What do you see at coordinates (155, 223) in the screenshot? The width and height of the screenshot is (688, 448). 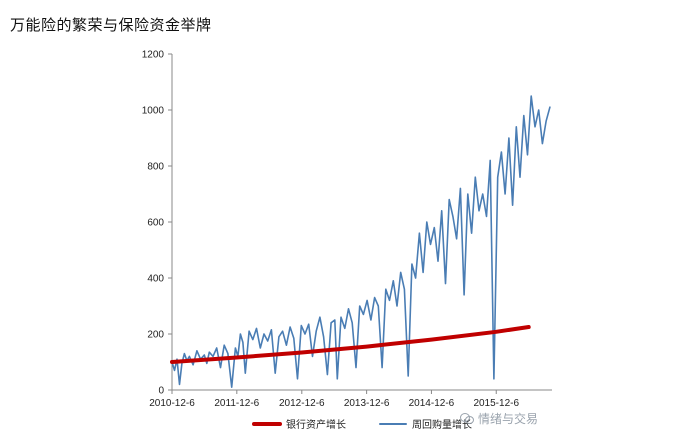 I see `y-tick-label: 600` at bounding box center [155, 223].